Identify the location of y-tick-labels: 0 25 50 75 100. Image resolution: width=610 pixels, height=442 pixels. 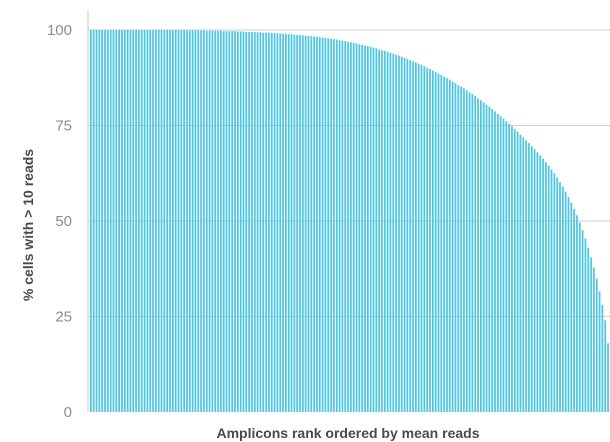
(59, 221).